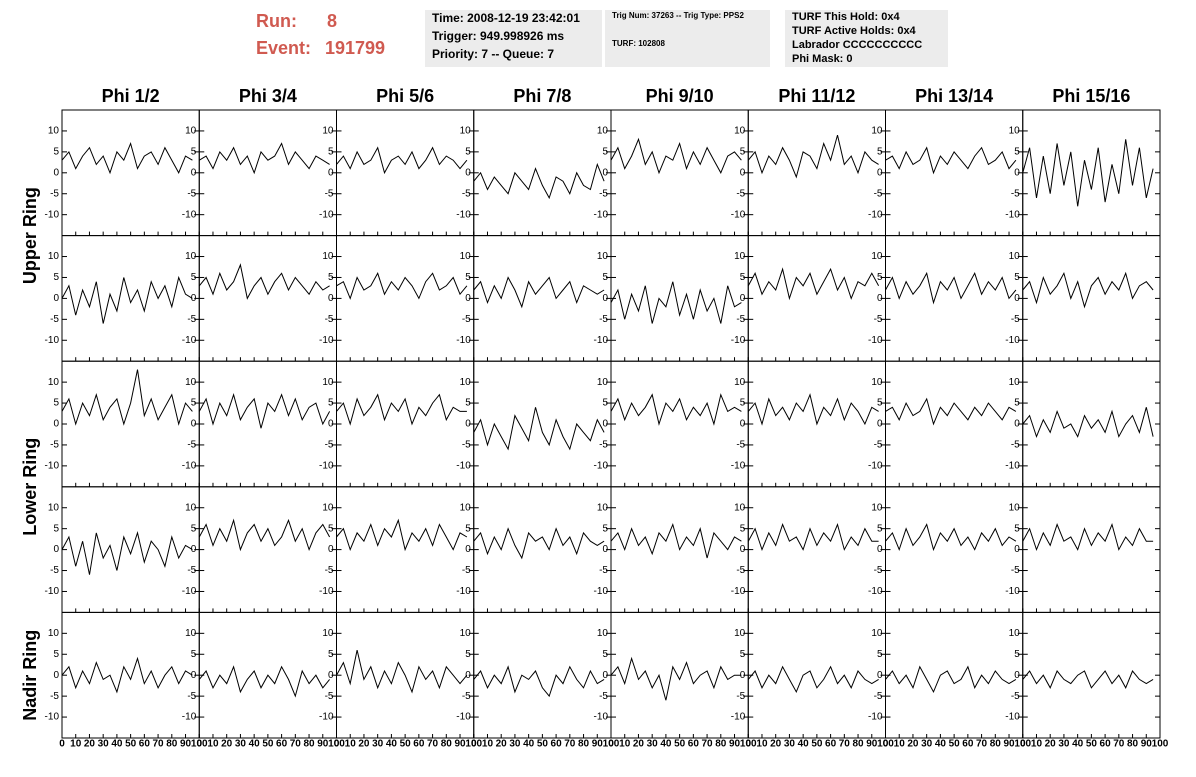  I want to click on column-title: Phi 9/10, so click(680, 96).